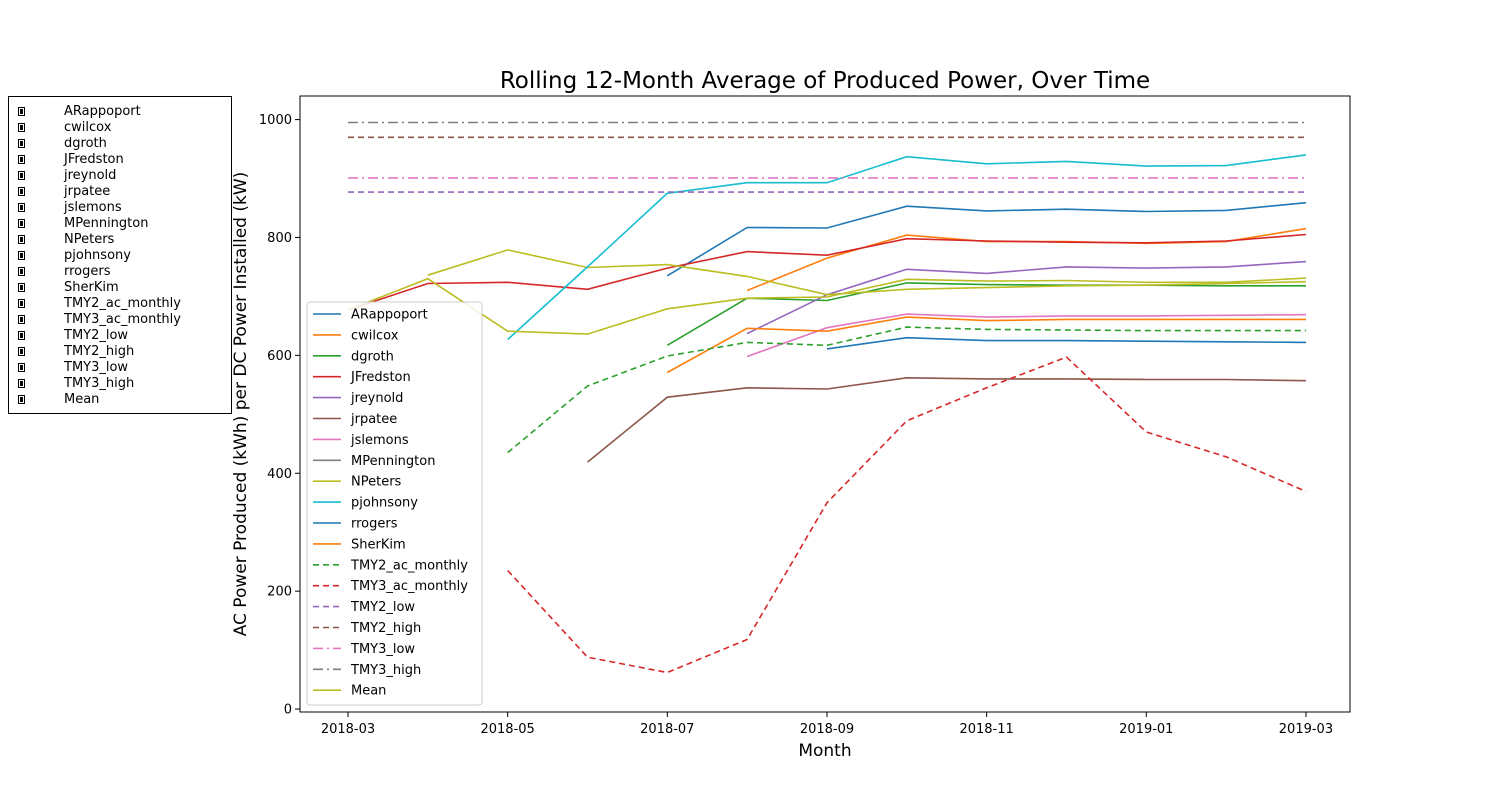  Describe the element at coordinates (90, 175) in the screenshot. I see `checklist-item-label: jreynold` at that location.